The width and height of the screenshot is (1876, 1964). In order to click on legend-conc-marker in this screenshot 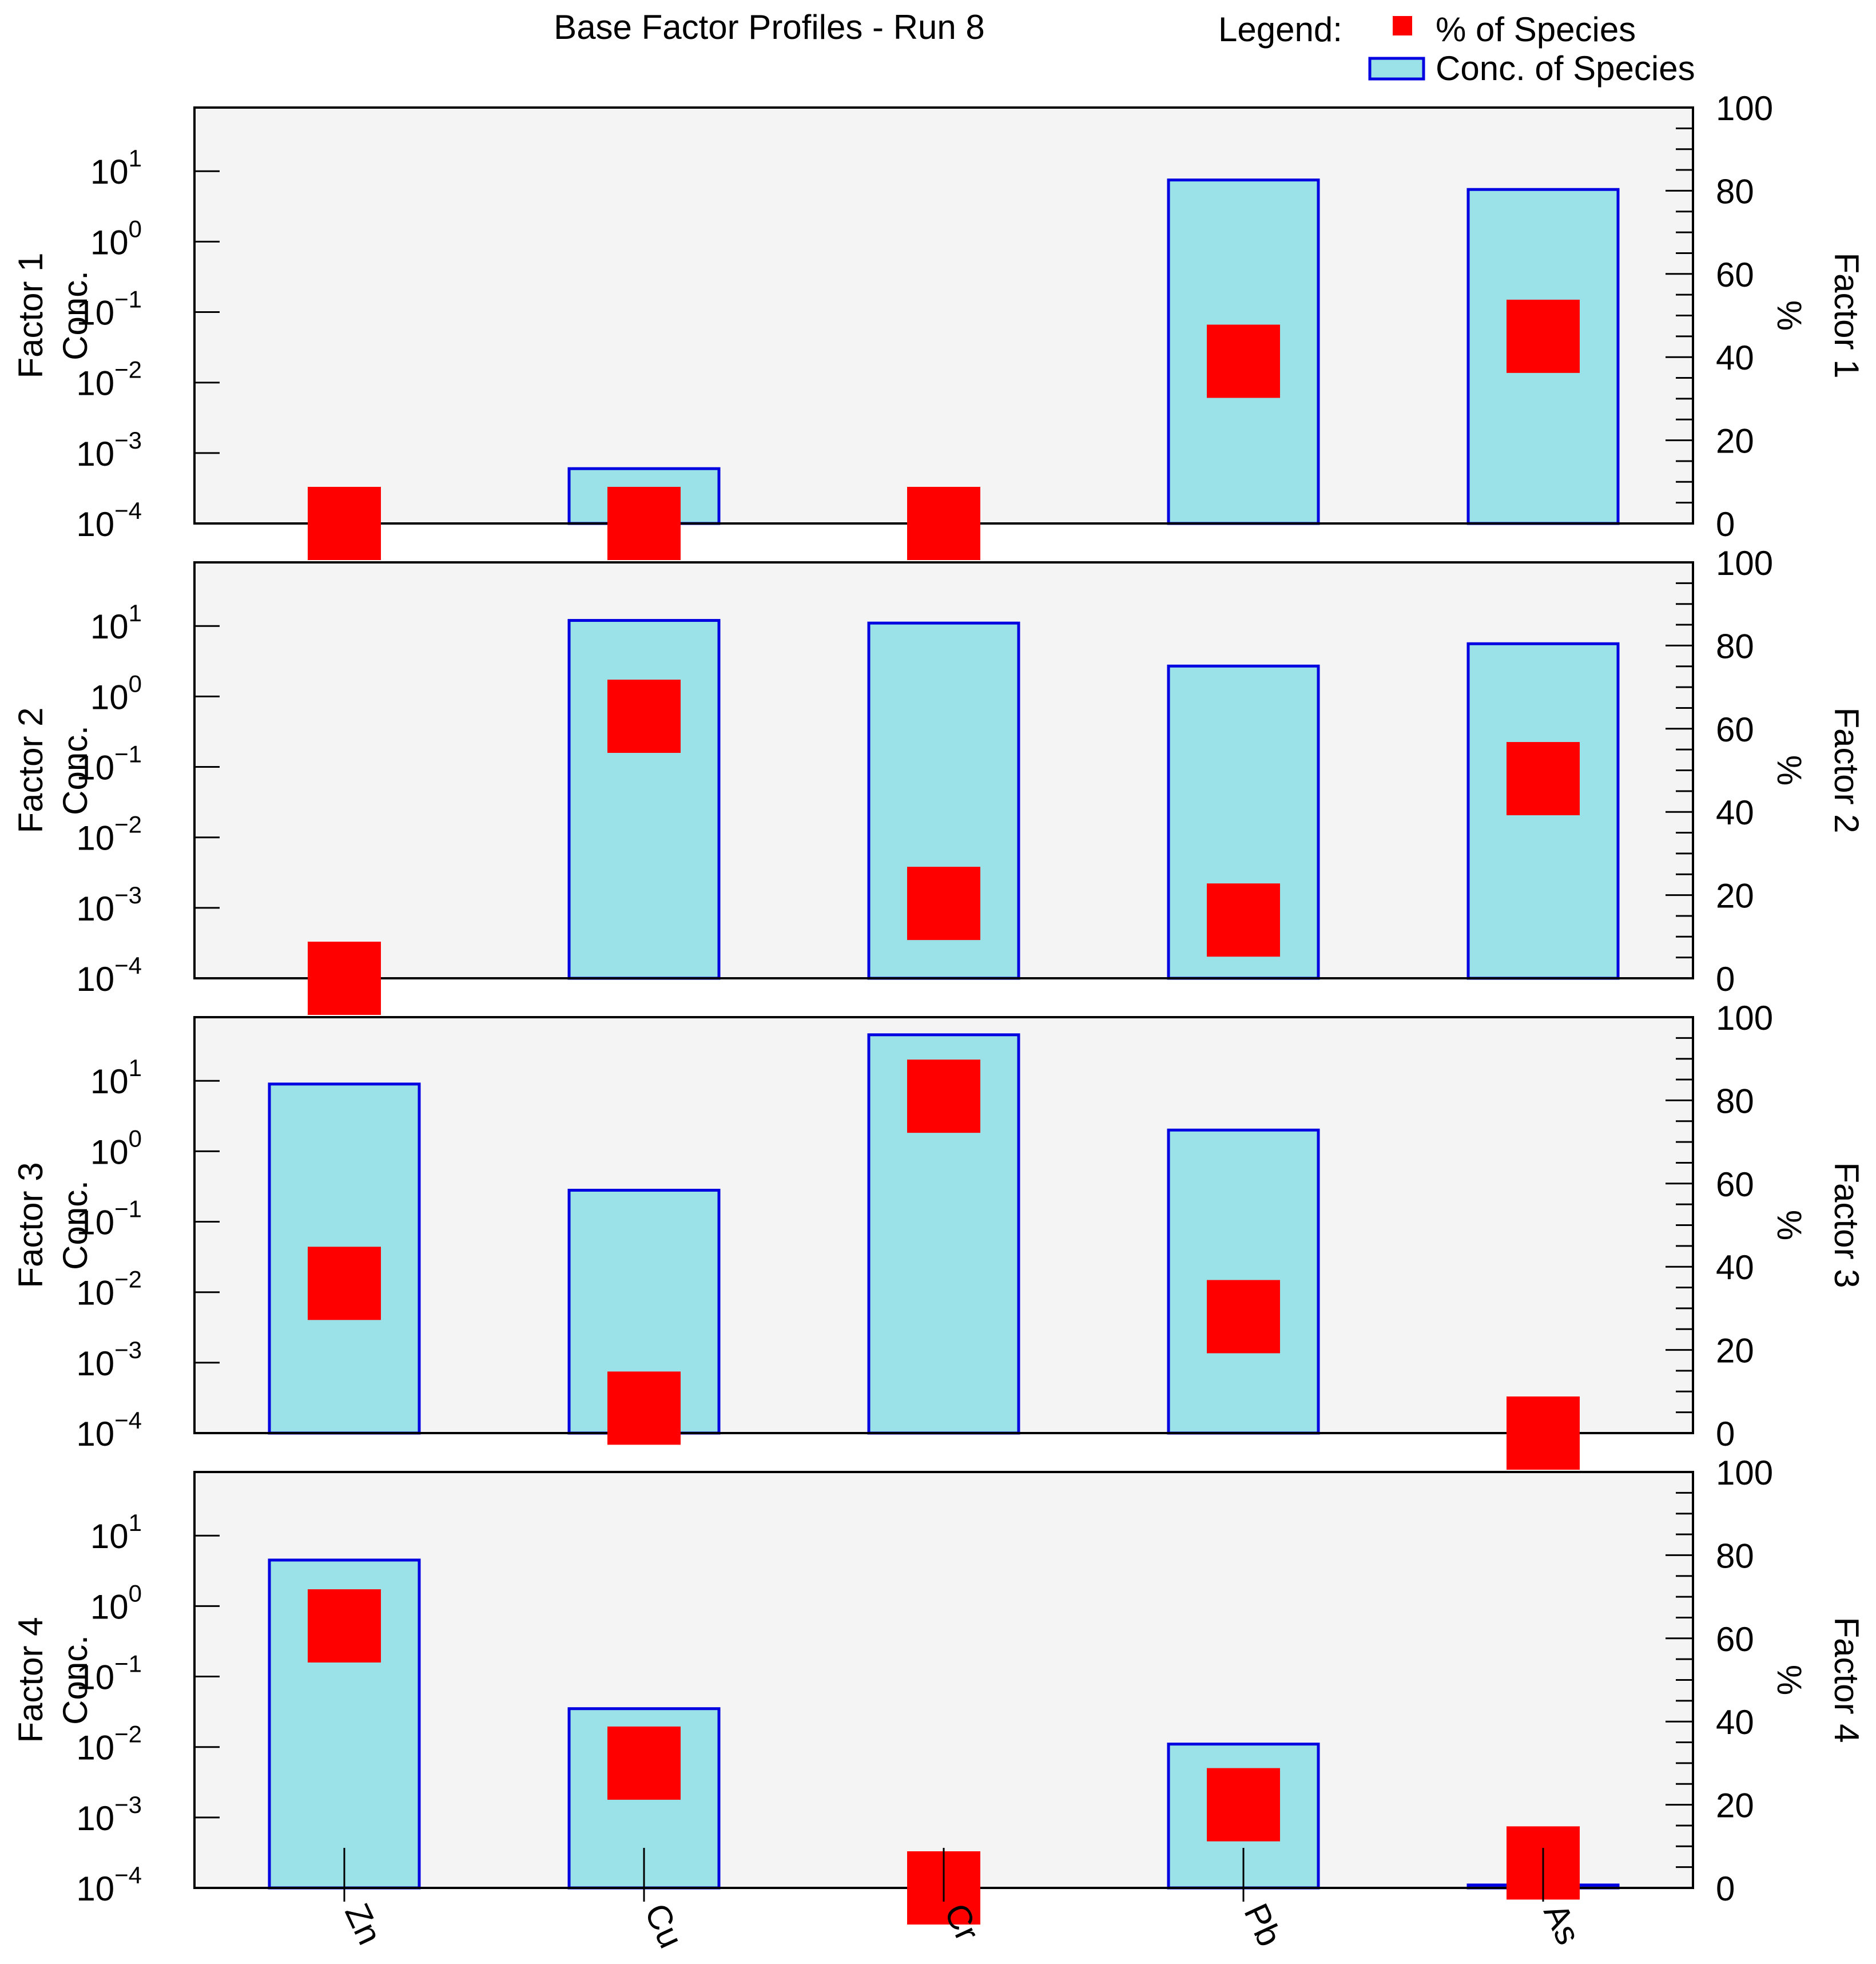, I will do `click(1396, 69)`.